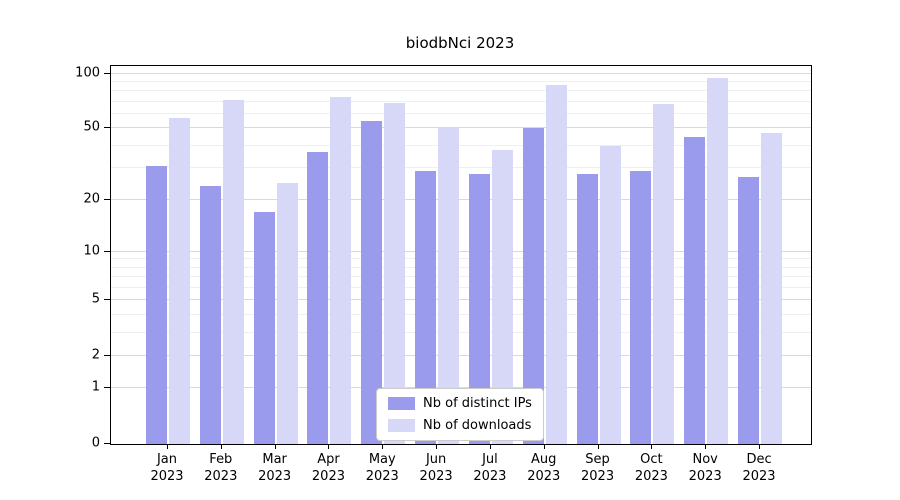  Describe the element at coordinates (597, 459) in the screenshot. I see `x-tick-label-line: Sep` at that location.